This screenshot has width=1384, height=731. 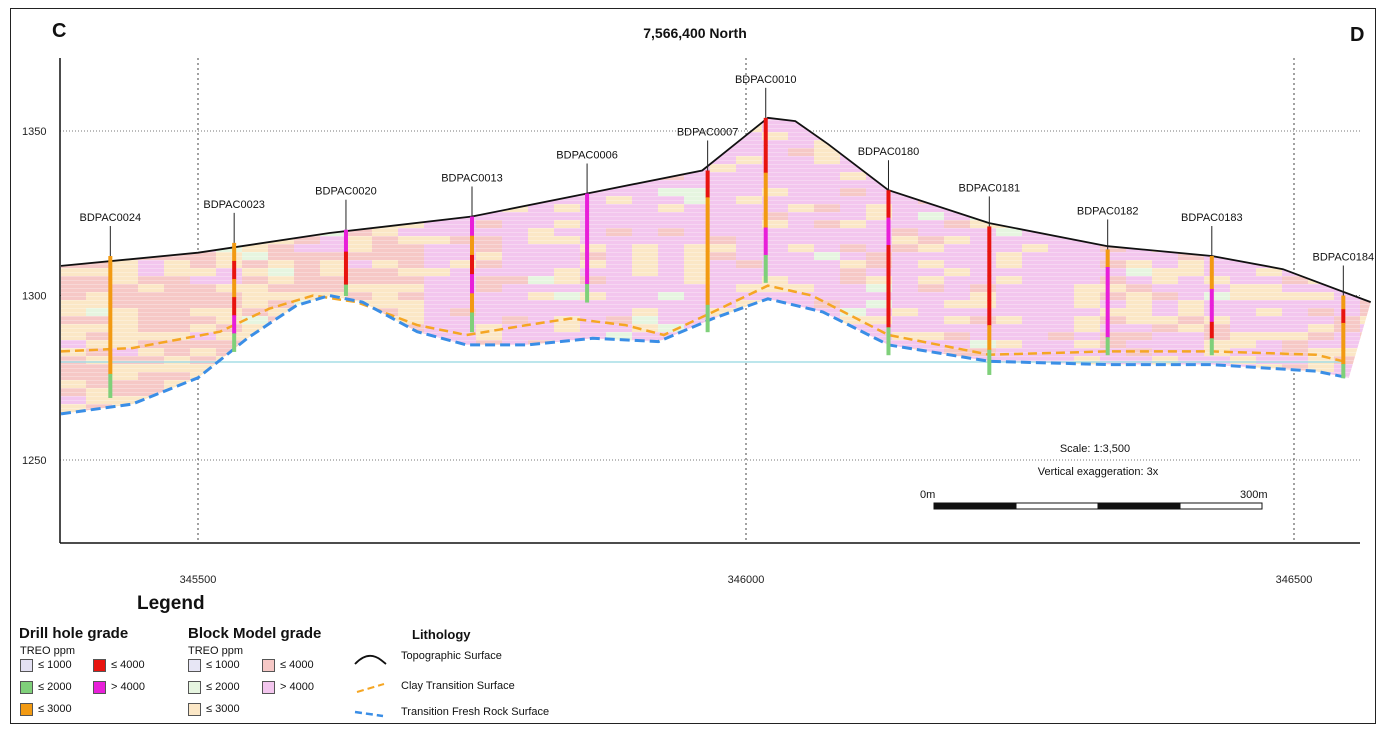 I want to click on drill-hole-grade-swatch-label: ≤ 1000, so click(x=55, y=665).